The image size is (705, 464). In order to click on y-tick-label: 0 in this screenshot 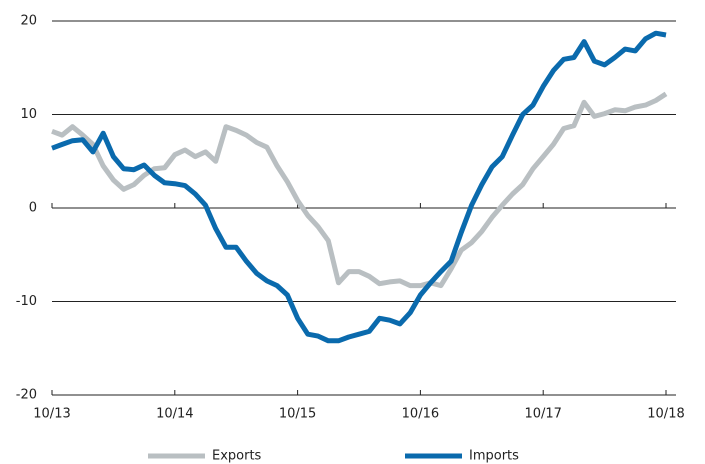, I will do `click(33, 208)`.